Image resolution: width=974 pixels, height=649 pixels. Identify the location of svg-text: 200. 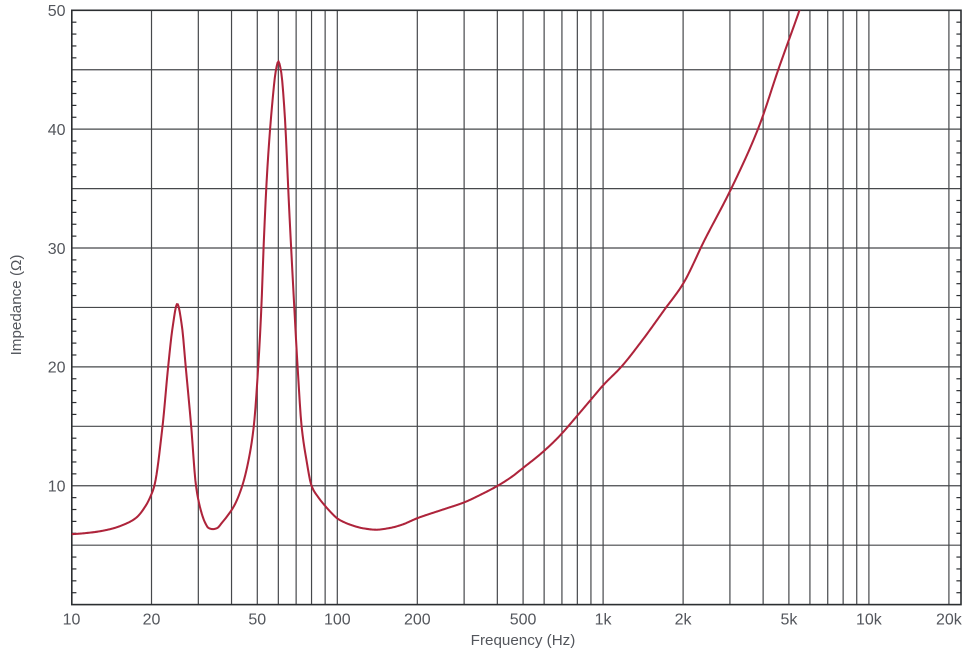
(417, 620).